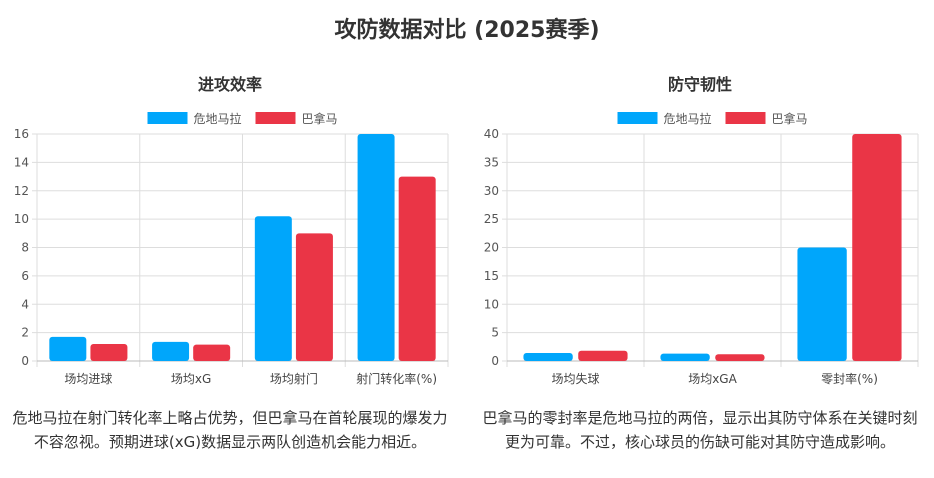  I want to click on y-tick-label: 4, so click(25, 304).